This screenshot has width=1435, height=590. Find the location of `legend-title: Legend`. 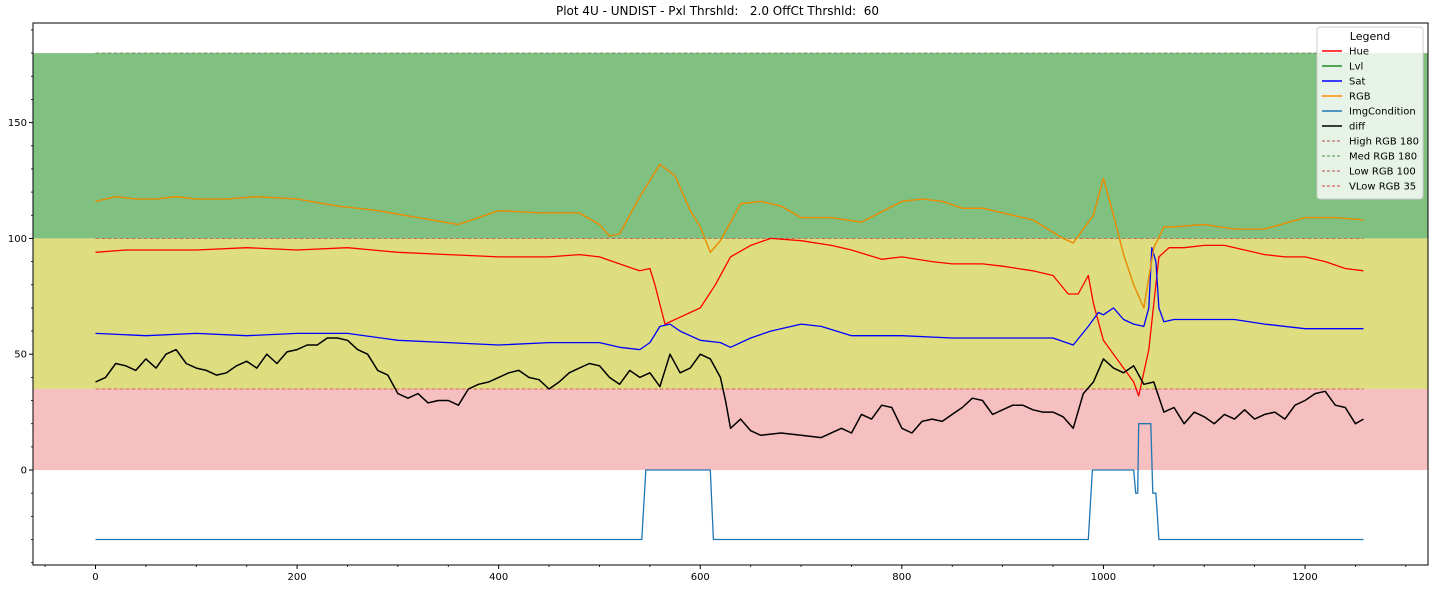

legend-title: Legend is located at coordinates (1370, 36).